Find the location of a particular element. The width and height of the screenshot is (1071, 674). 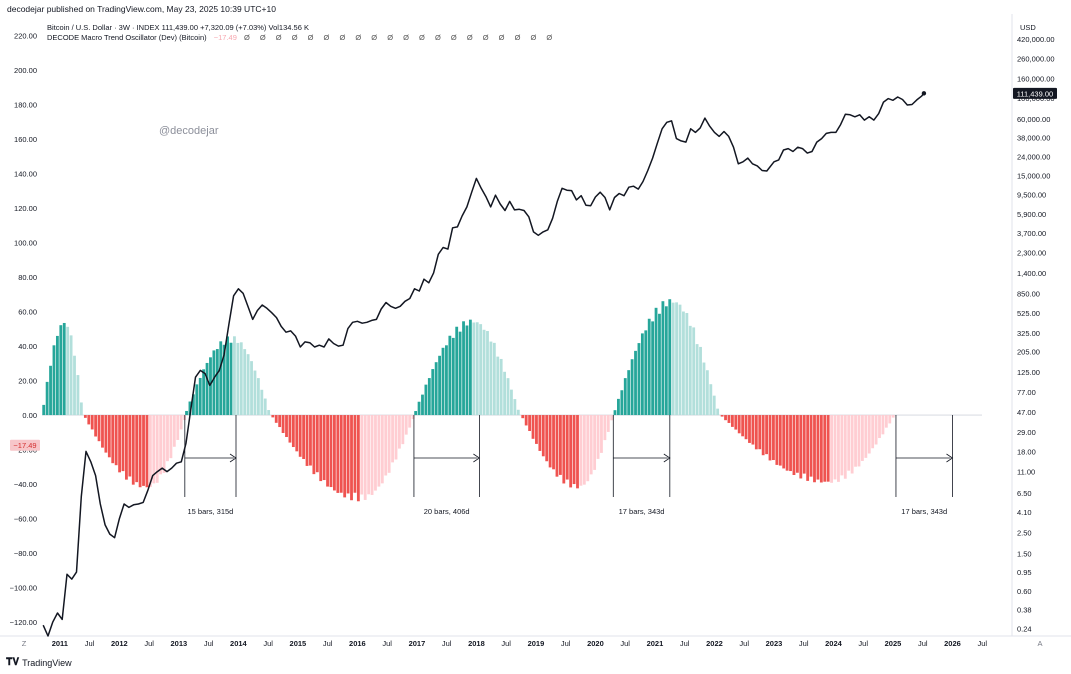

left-tick-label: 20.00 is located at coordinates (27, 381).